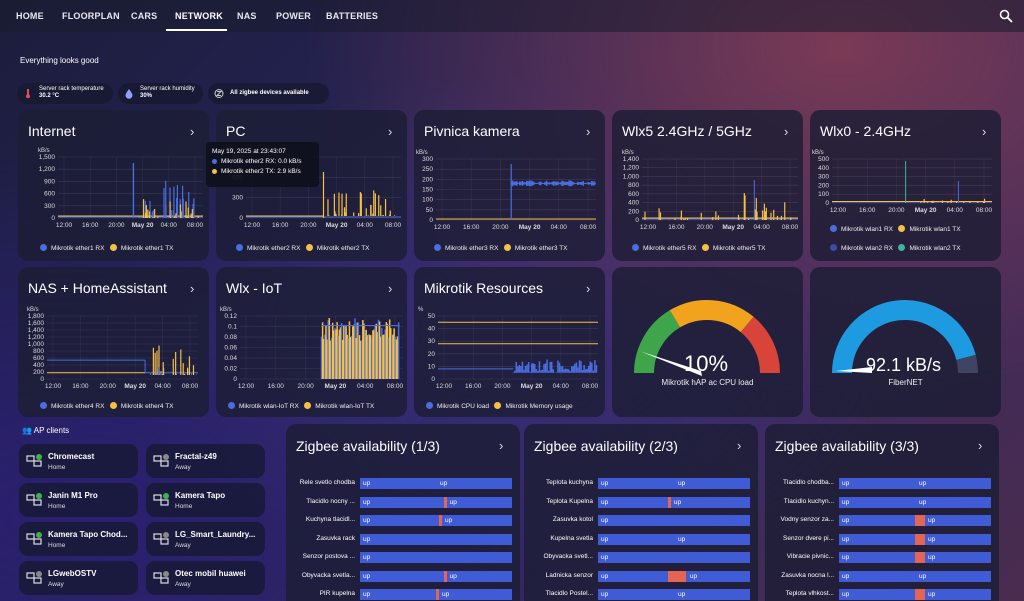 This screenshot has height=601, width=1024. What do you see at coordinates (230, 348) in the screenshot?
I see `y-tick-label: 0.06` at bounding box center [230, 348].